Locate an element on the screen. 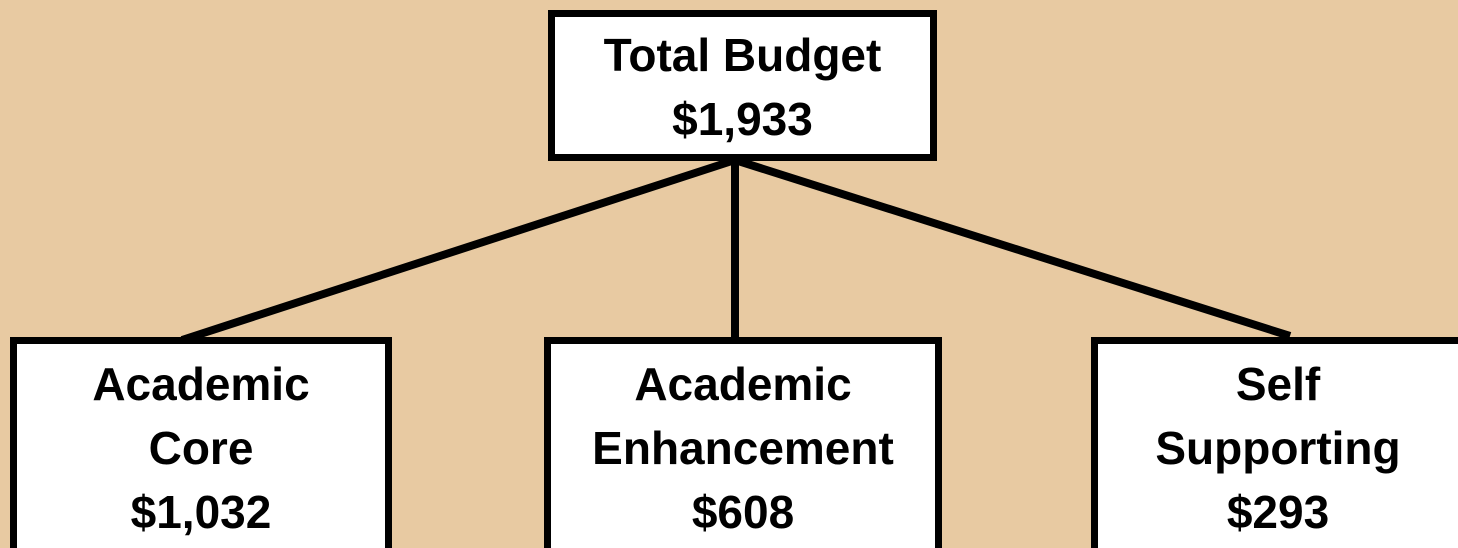 This screenshot has height=548, width=1458. node-academic-core: Academic Core $1,032 is located at coordinates (201, 442).